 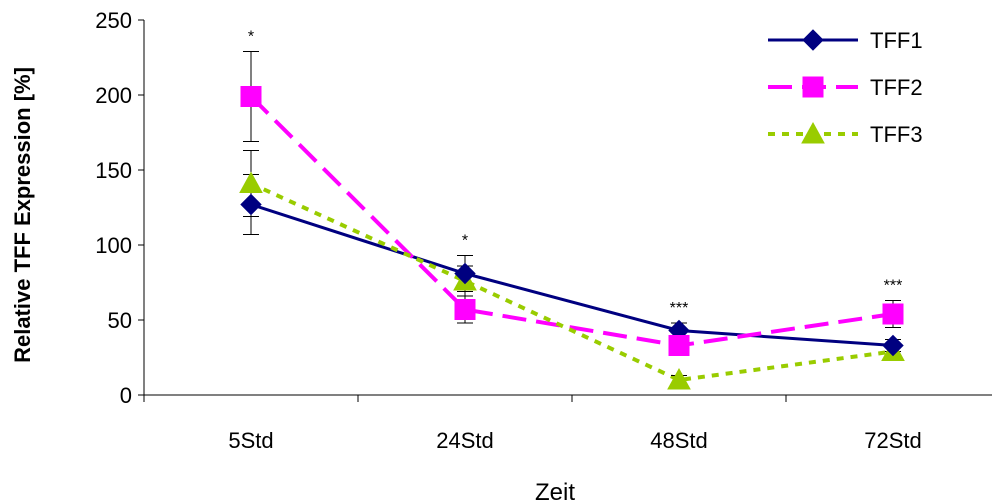 What do you see at coordinates (465, 440) in the screenshot?
I see `x-tick-label: 24Std` at bounding box center [465, 440].